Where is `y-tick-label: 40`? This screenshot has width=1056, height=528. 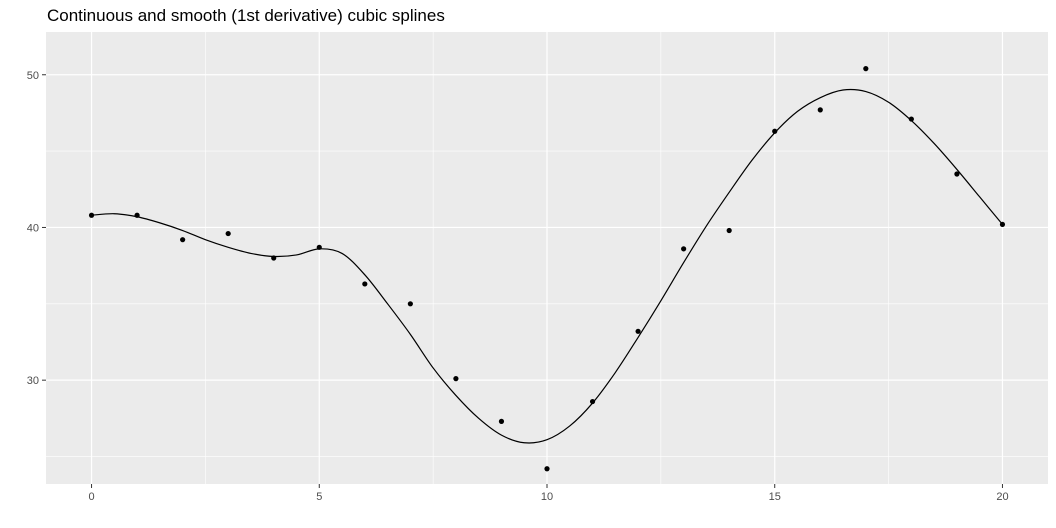 y-tick-label: 40 is located at coordinates (33, 228).